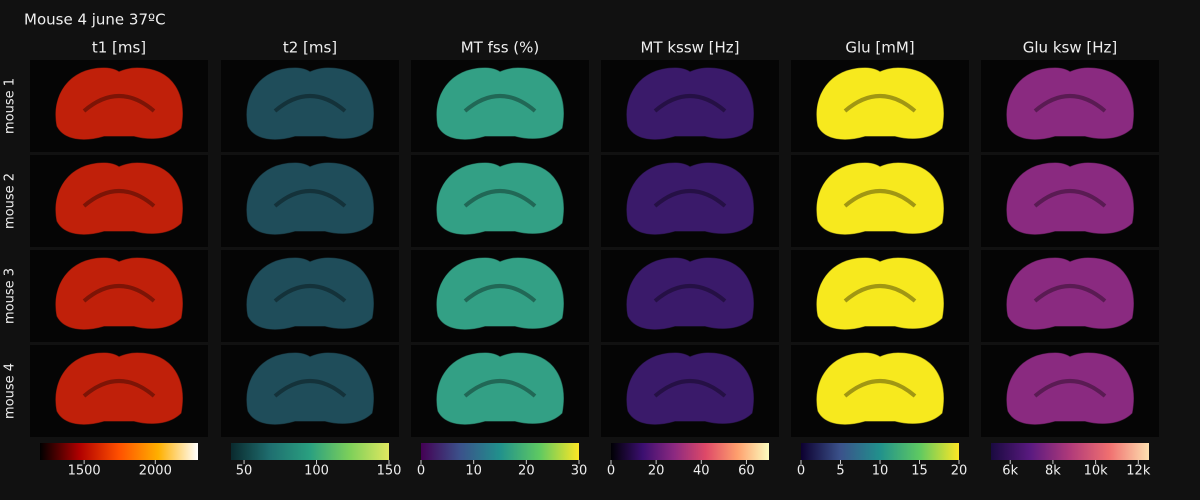 Image resolution: width=1200 pixels, height=500 pixels. Describe the element at coordinates (746, 471) in the screenshot. I see `colorbar-tick-label: 60` at that location.